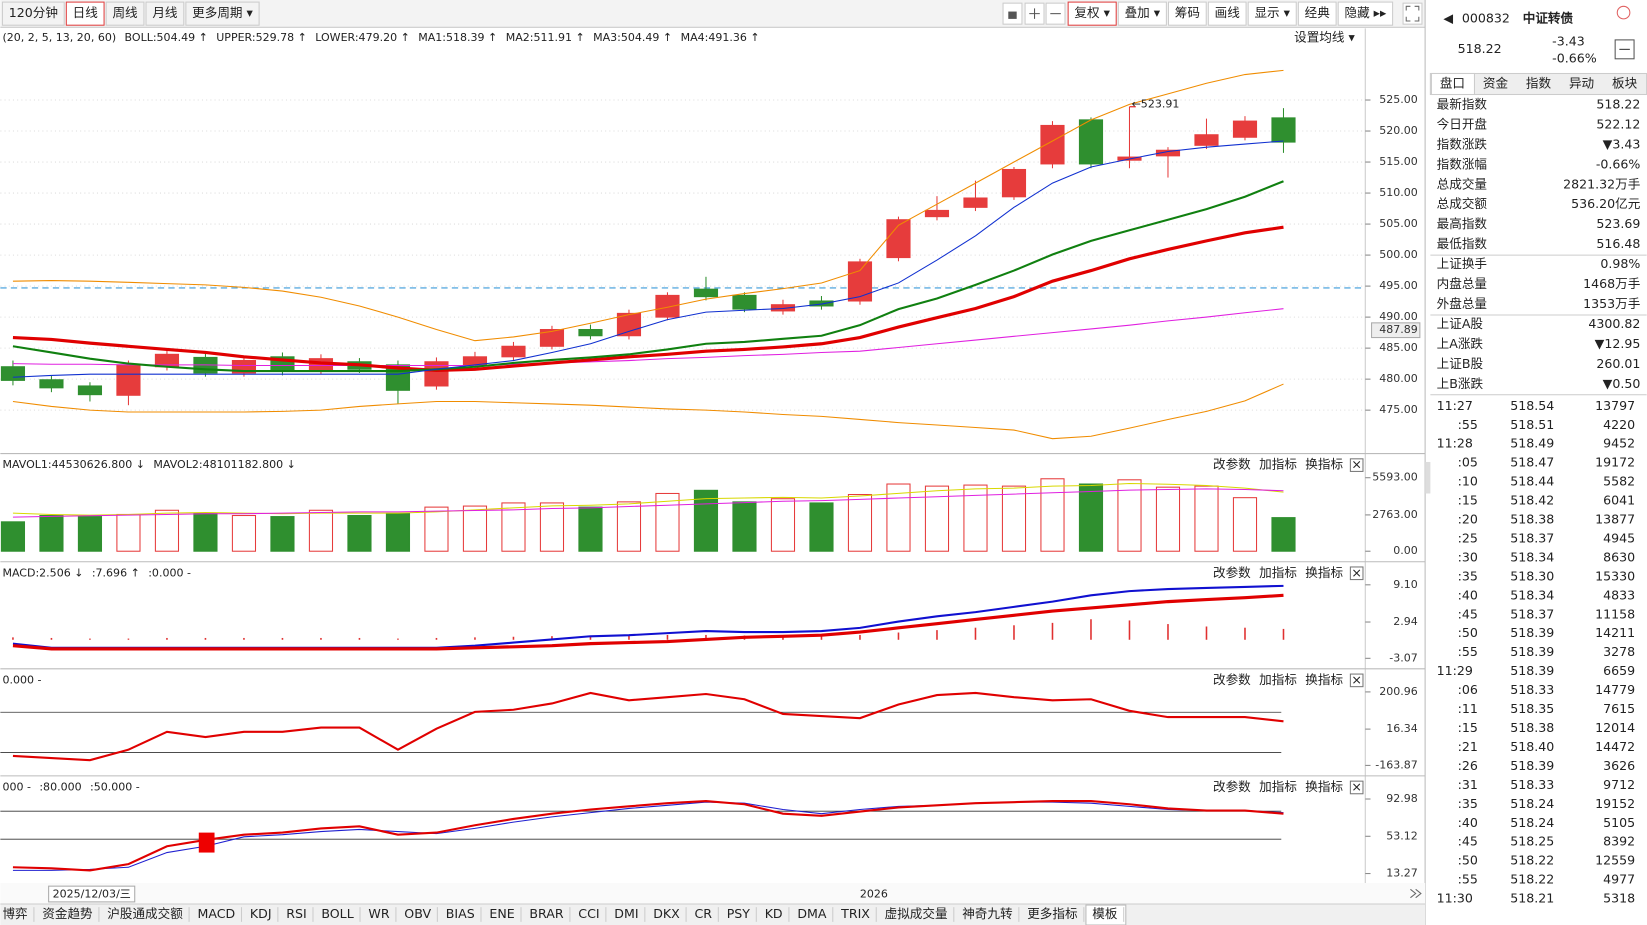  I want to click on indicator-tab: BOLL, so click(337, 913).